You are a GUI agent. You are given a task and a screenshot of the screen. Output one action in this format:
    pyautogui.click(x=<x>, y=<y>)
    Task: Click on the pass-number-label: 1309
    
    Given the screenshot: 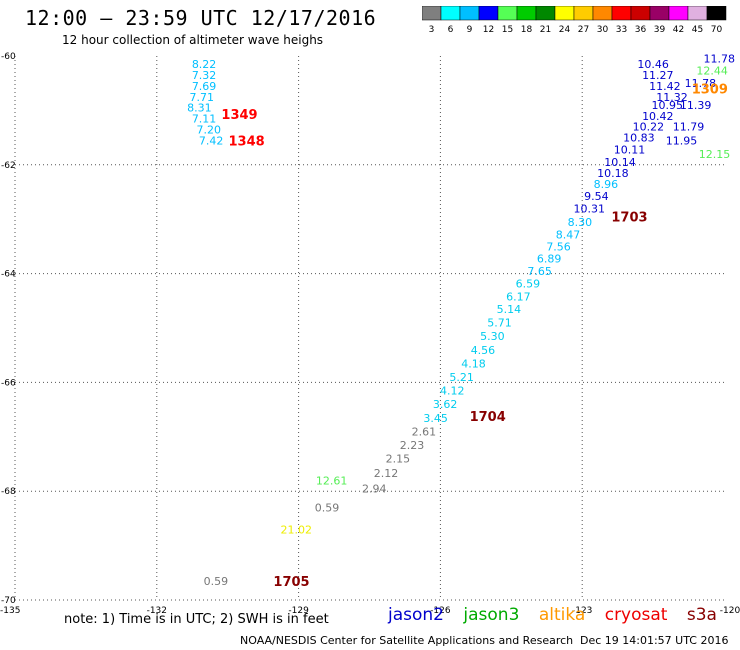 What is the action you would take?
    pyautogui.click(x=710, y=90)
    